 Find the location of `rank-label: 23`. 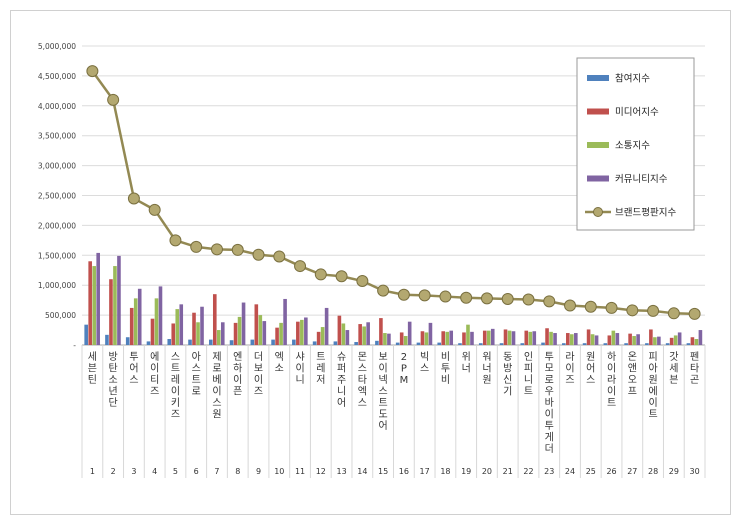

rank-label: 23 is located at coordinates (549, 471).